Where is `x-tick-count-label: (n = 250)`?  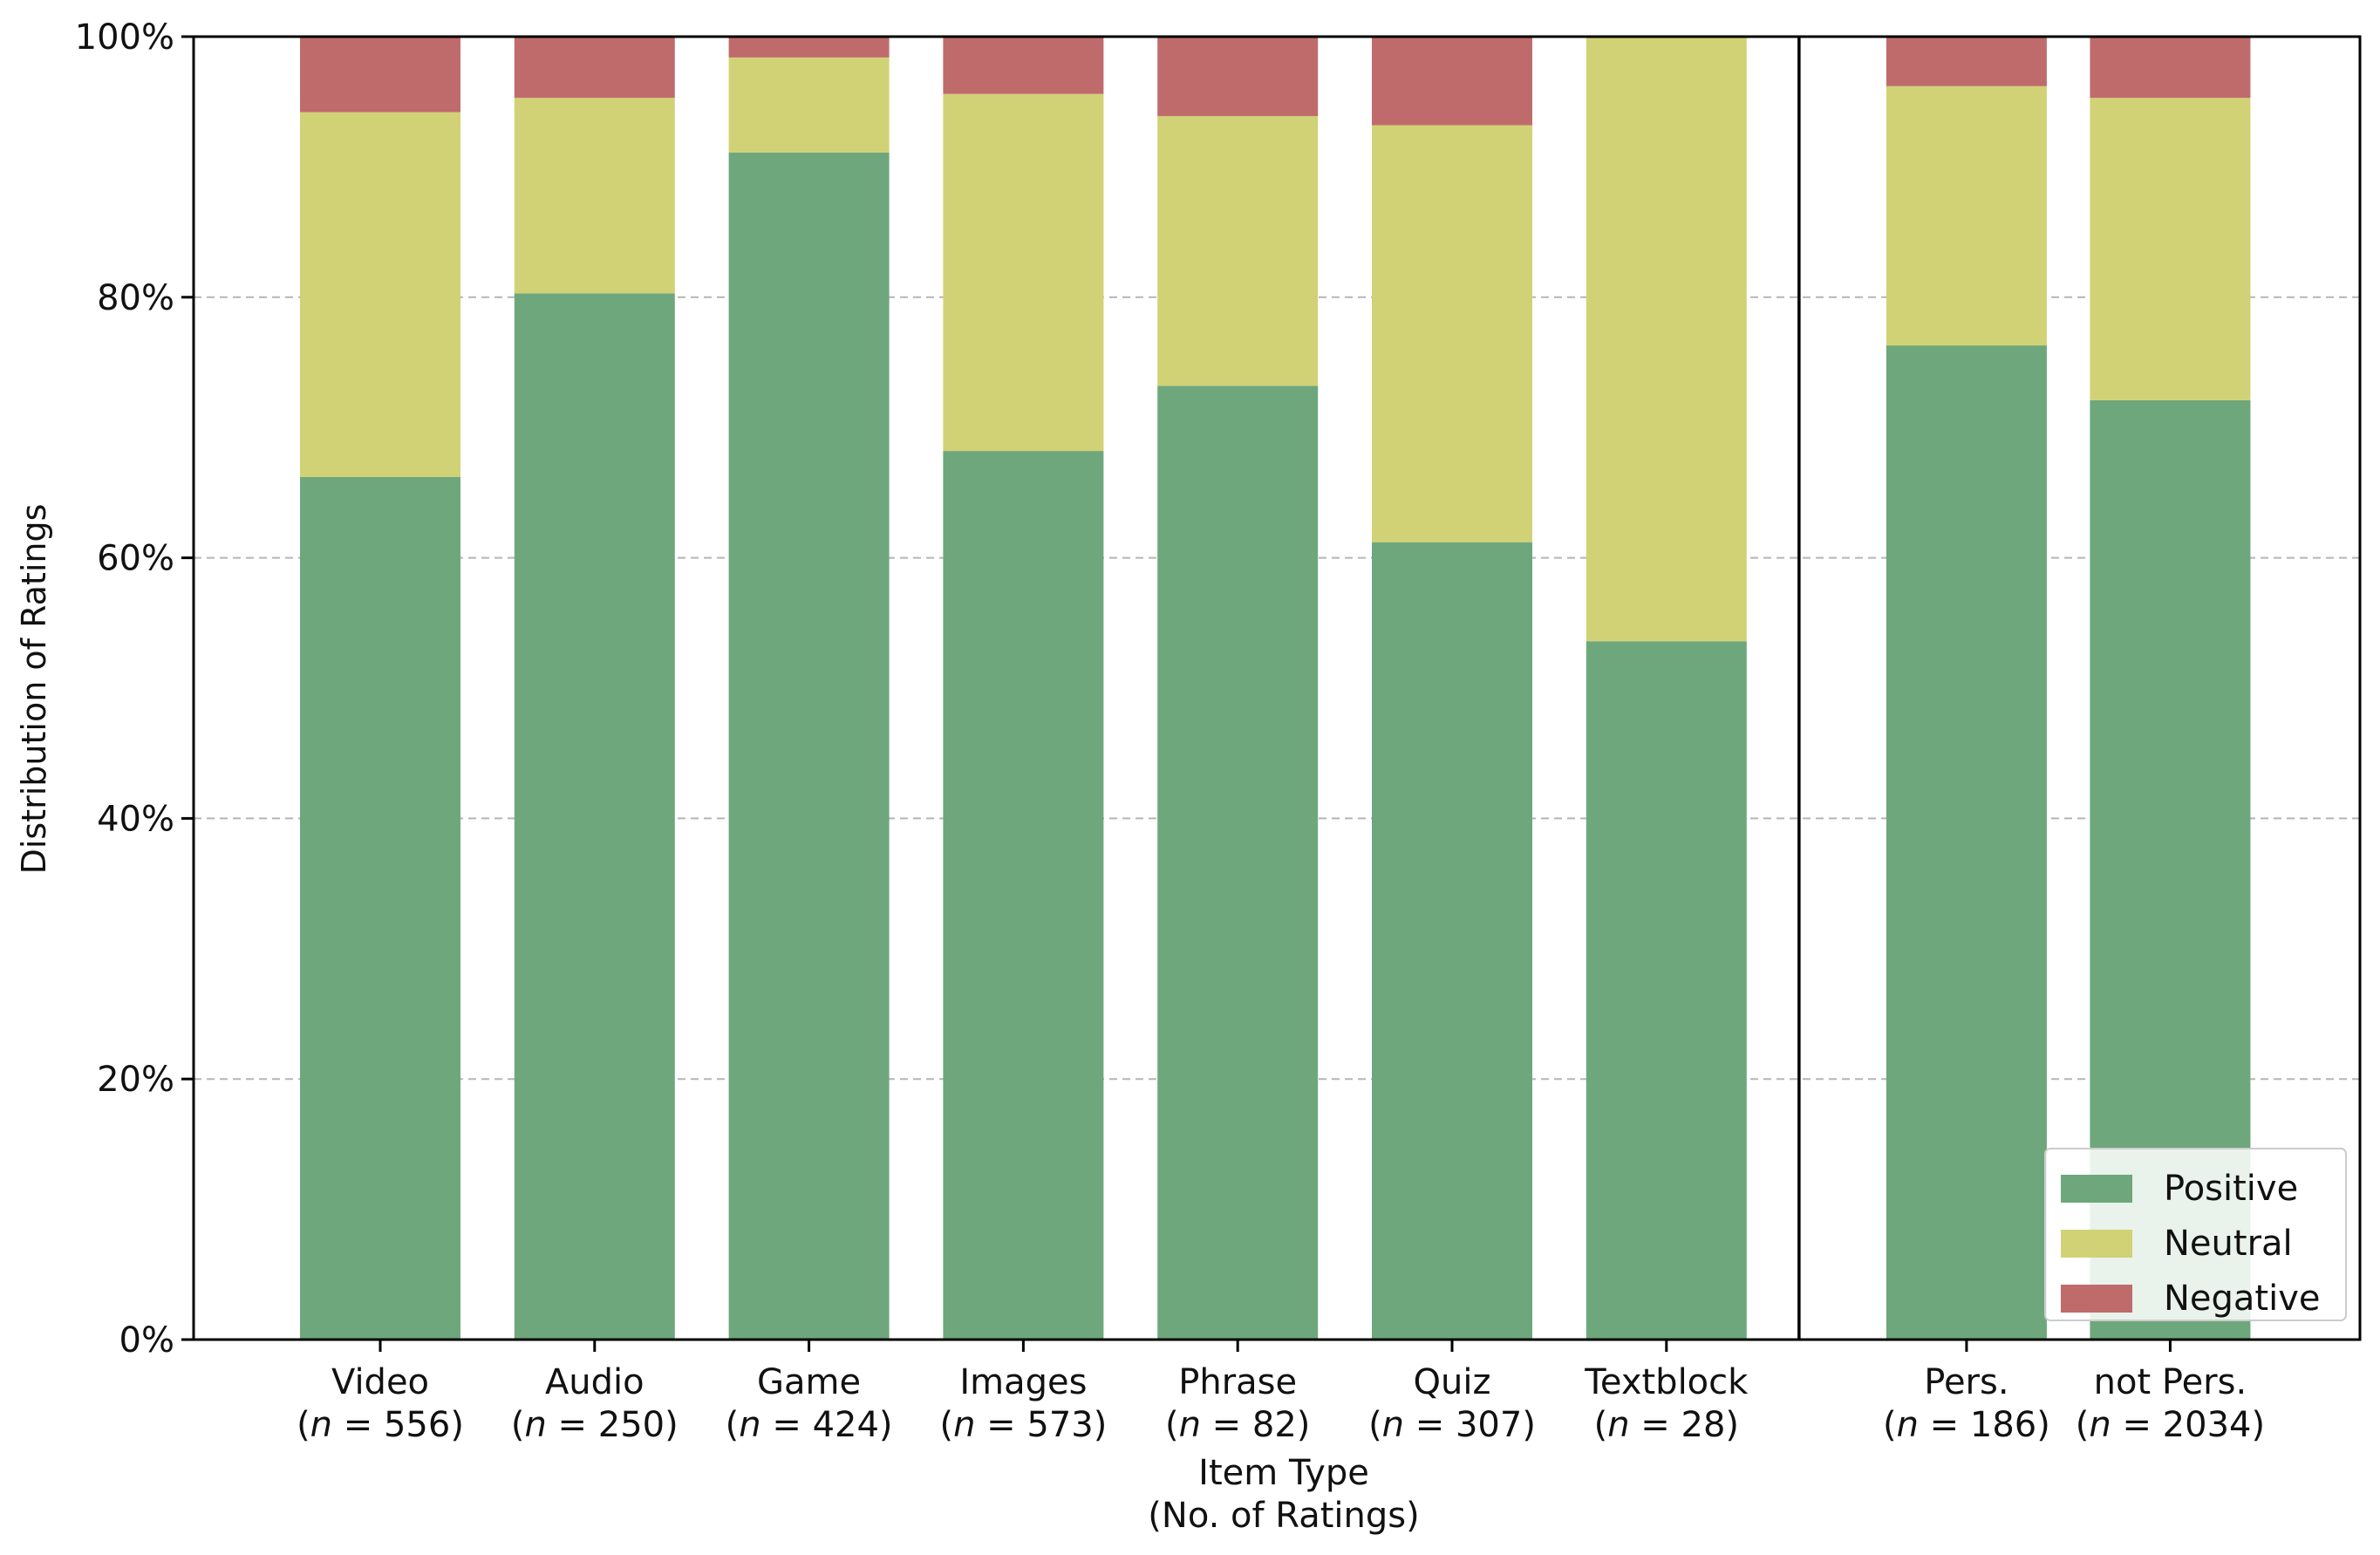
x-tick-count-label: (n = 250) is located at coordinates (595, 1425).